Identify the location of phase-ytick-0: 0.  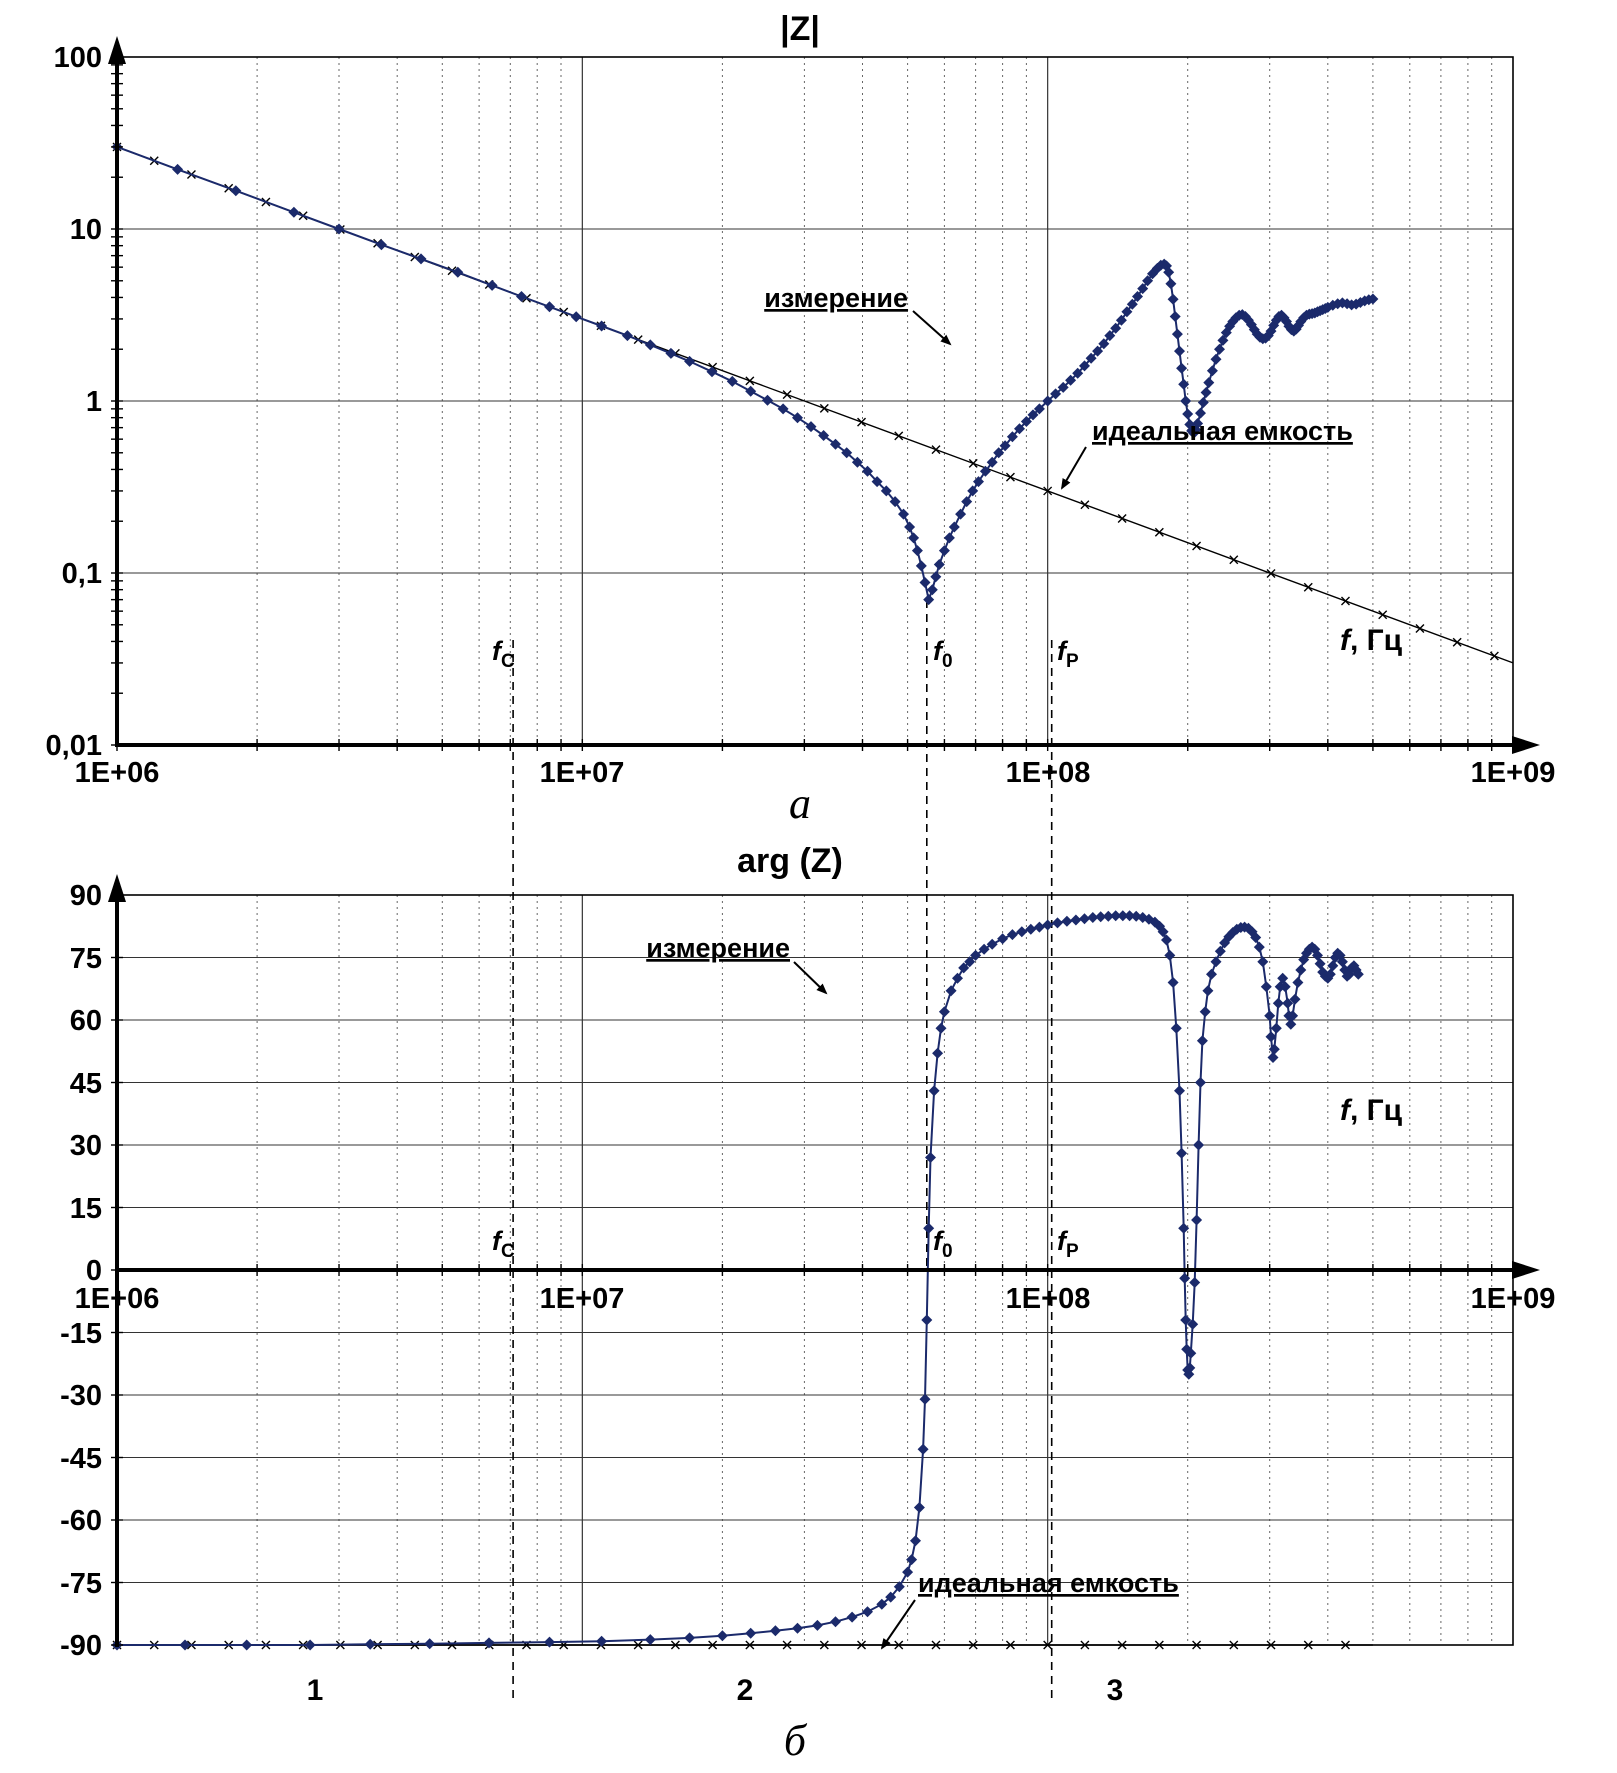
(94, 1271).